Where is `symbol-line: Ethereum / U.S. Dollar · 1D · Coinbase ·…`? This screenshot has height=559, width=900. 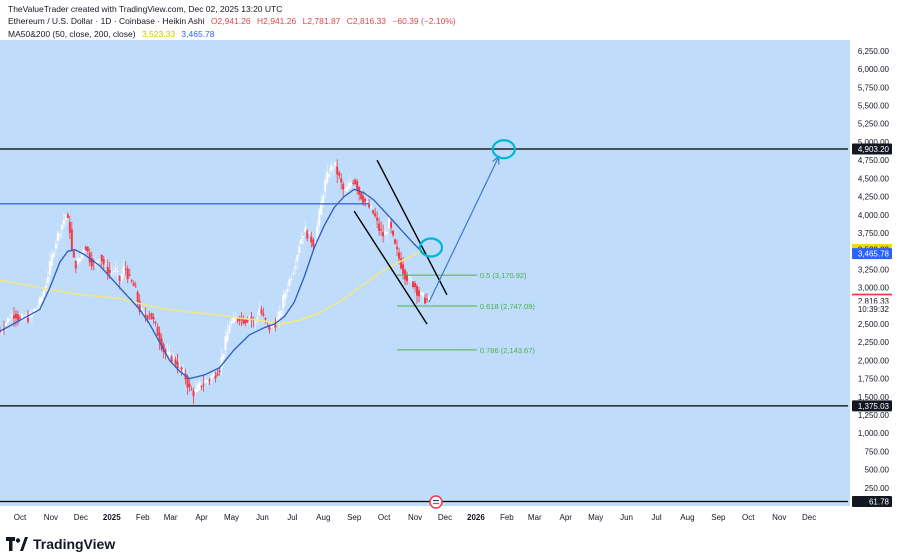 symbol-line: Ethereum / U.S. Dollar · 1D · Coinbase ·… is located at coordinates (232, 21).